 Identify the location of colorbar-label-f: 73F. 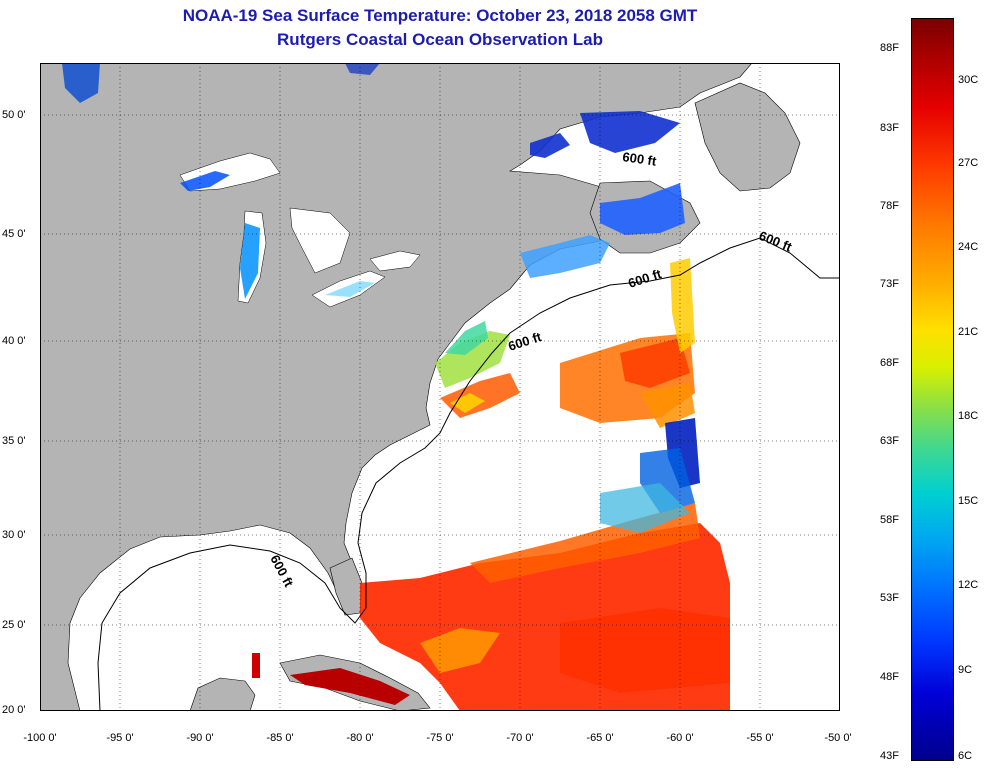
(889, 284).